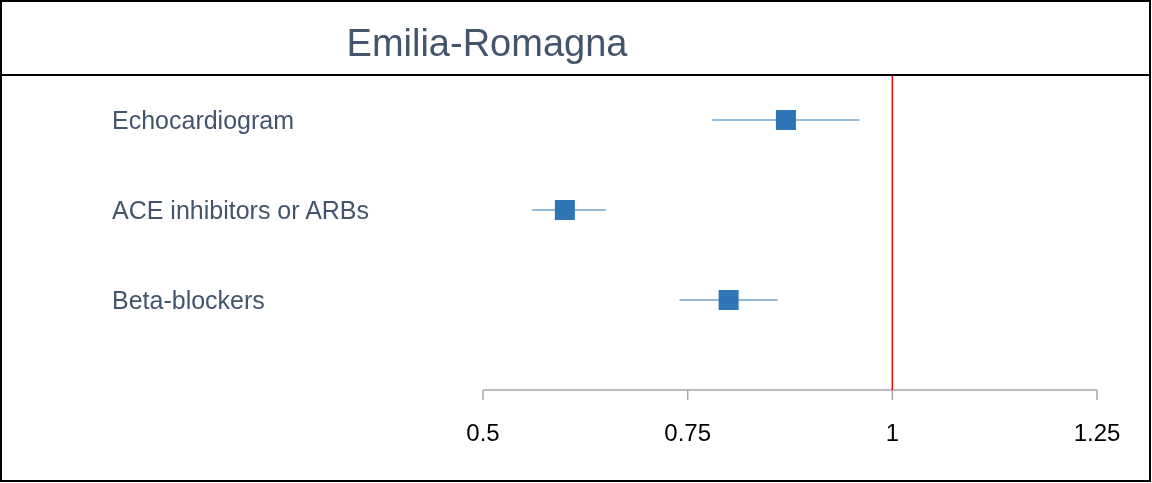 The image size is (1152, 483). What do you see at coordinates (1097, 432) in the screenshot?
I see `x-tick-label: 1.25` at bounding box center [1097, 432].